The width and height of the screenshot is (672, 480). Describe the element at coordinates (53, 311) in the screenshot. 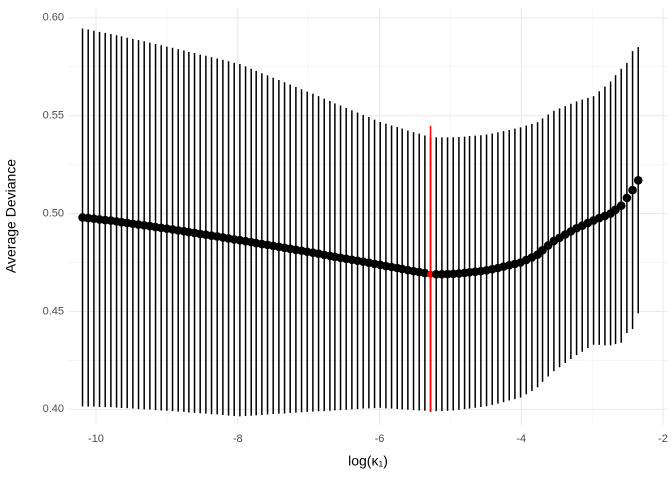

I see `y-tick-label: 0.45` at that location.